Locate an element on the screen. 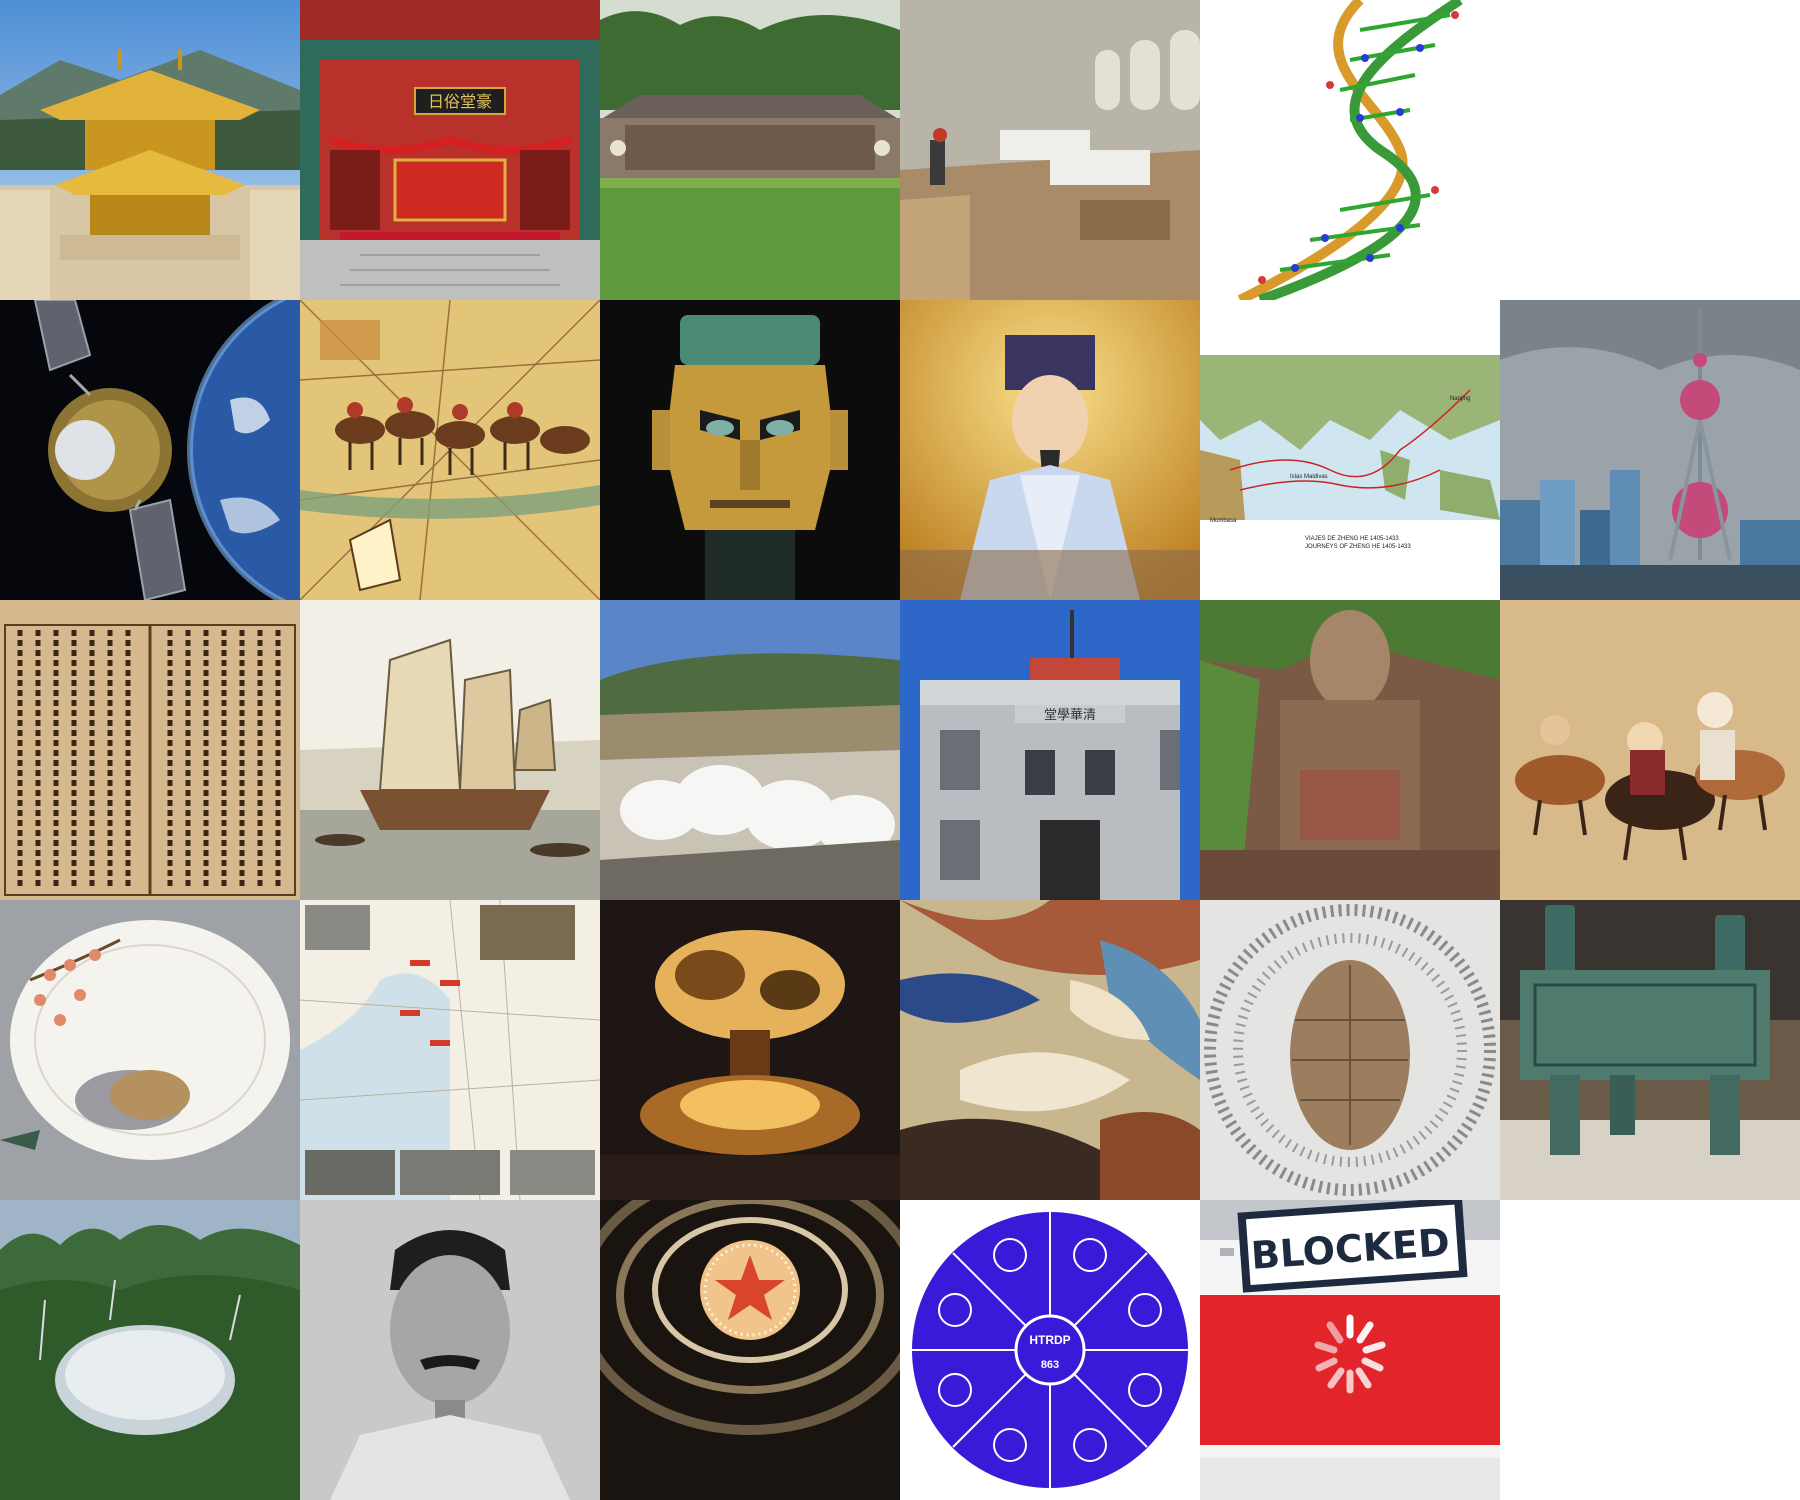  satellite-earth-image is located at coordinates (150, 450).